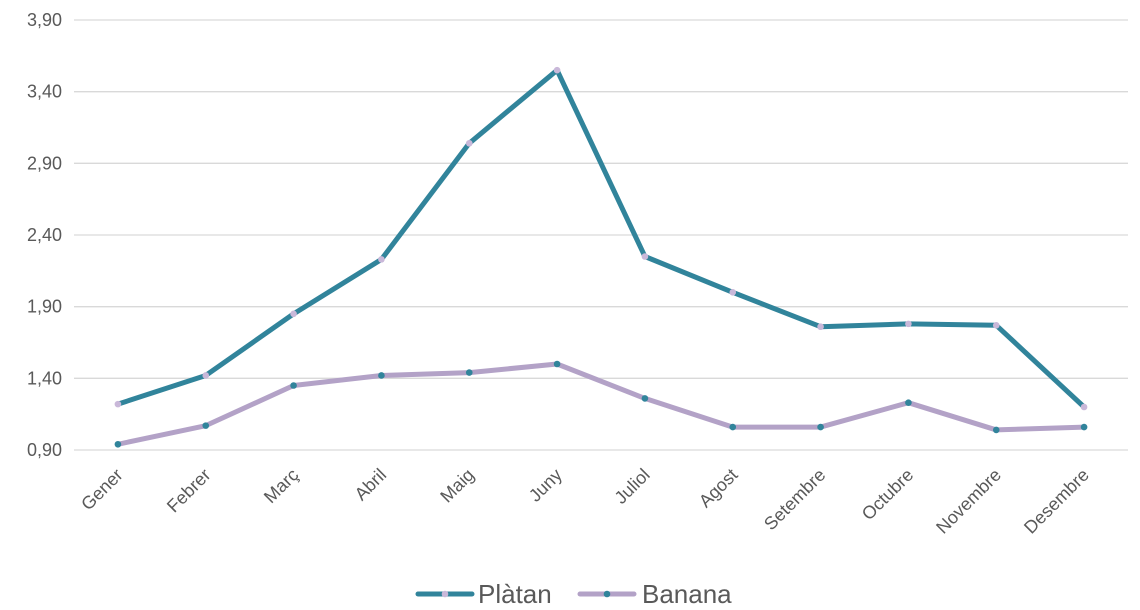  I want to click on x-tick-label: Febrer, so click(189, 491).